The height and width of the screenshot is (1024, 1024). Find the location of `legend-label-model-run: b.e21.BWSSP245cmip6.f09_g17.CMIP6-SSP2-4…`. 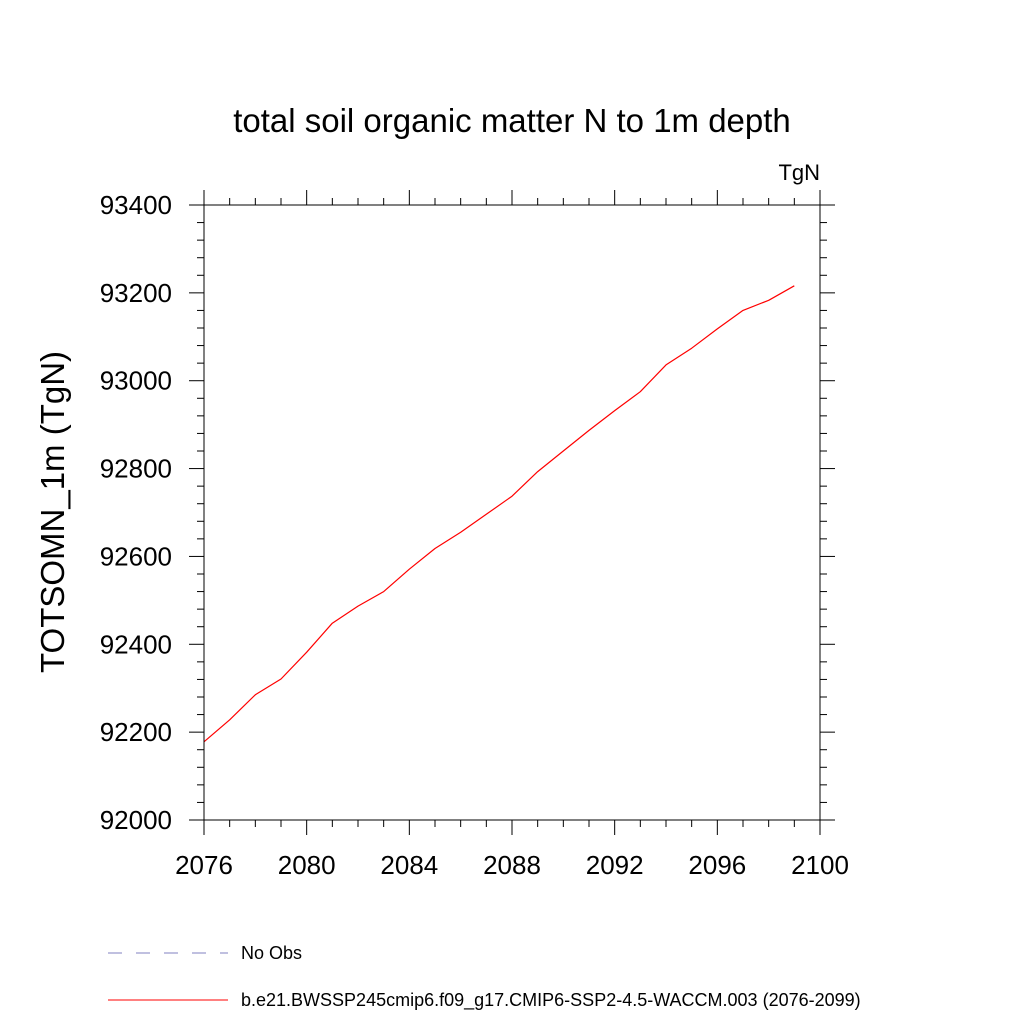

legend-label-model-run: b.e21.BWSSP245cmip6.f09_g17.CMIP6-SSP2-4… is located at coordinates (551, 1000).